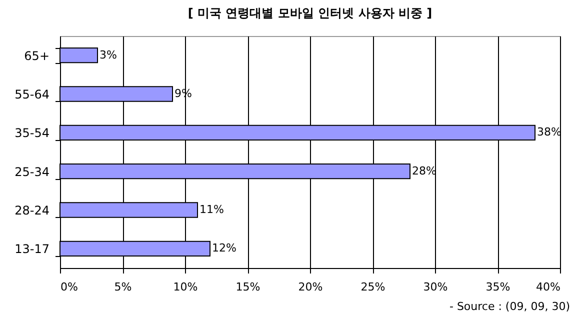  Describe the element at coordinates (224, 248) in the screenshot. I see `data-label: 12%` at that location.